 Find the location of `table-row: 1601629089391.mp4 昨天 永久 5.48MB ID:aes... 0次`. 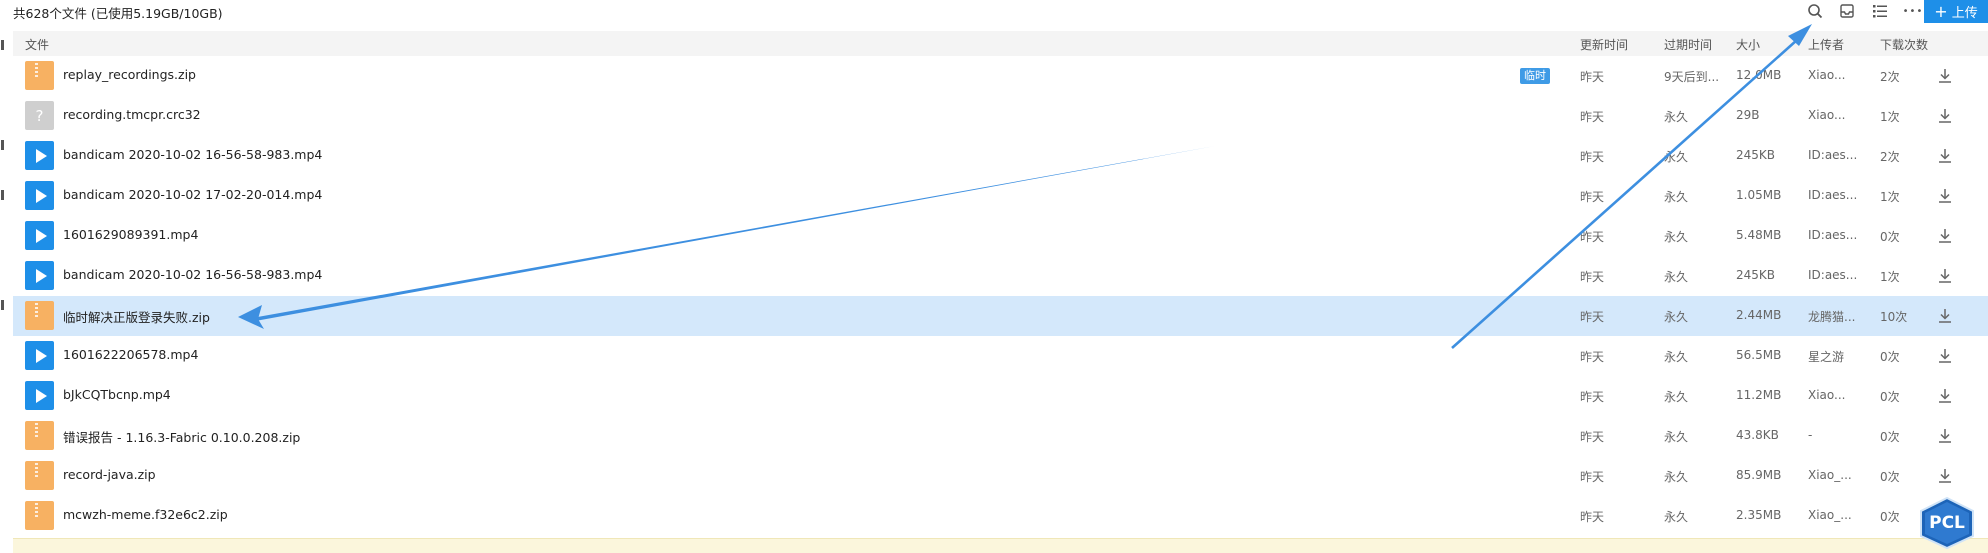

table-row: 1601629089391.mp4 昨天 永久 5.48MB ID:aes... 0次 is located at coordinates (1000, 236).